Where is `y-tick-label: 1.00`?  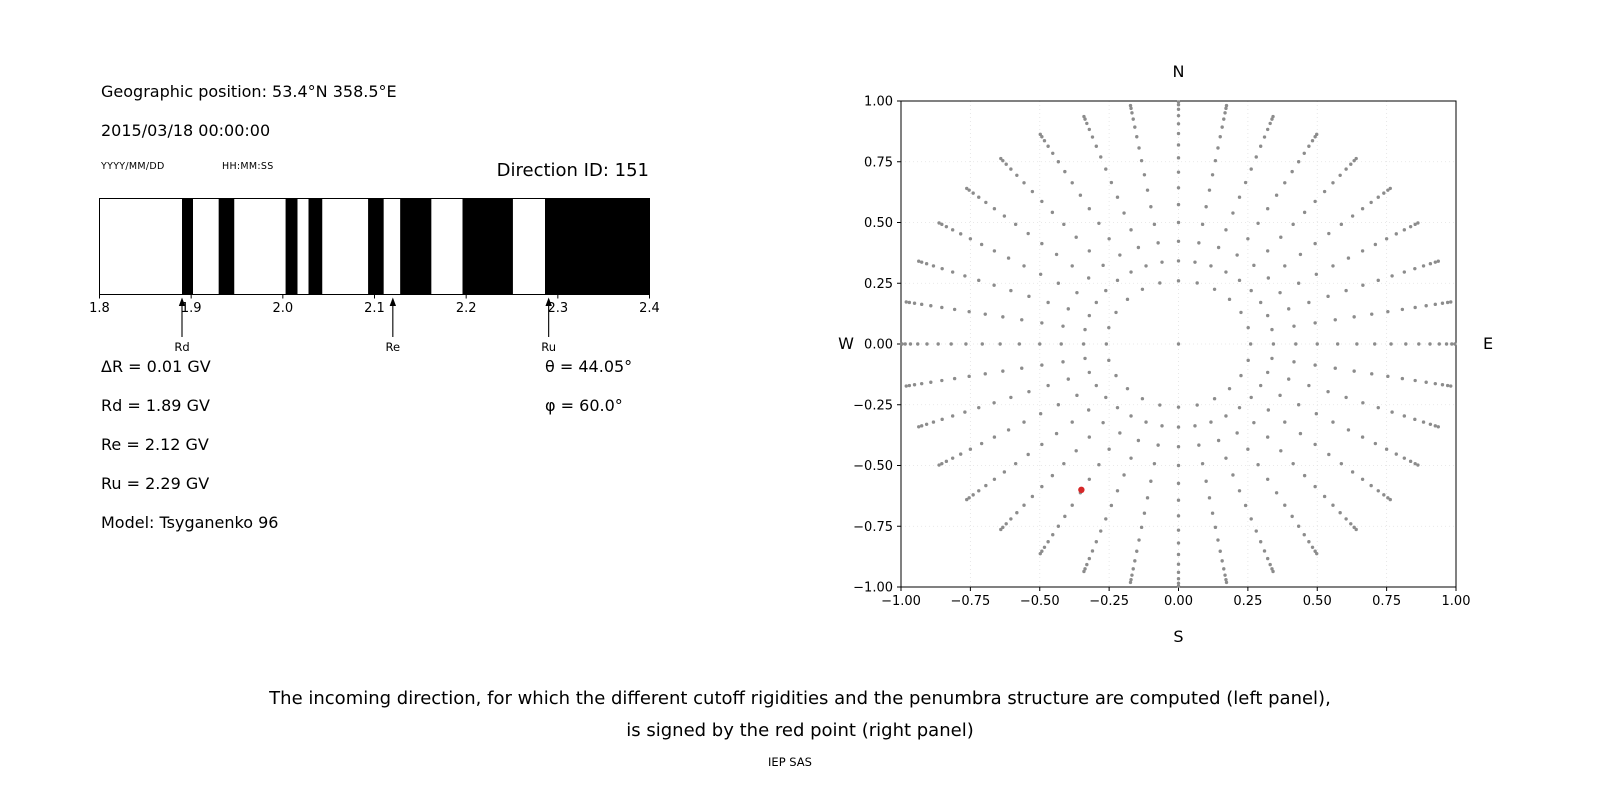 y-tick-label: 1.00 is located at coordinates (878, 102).